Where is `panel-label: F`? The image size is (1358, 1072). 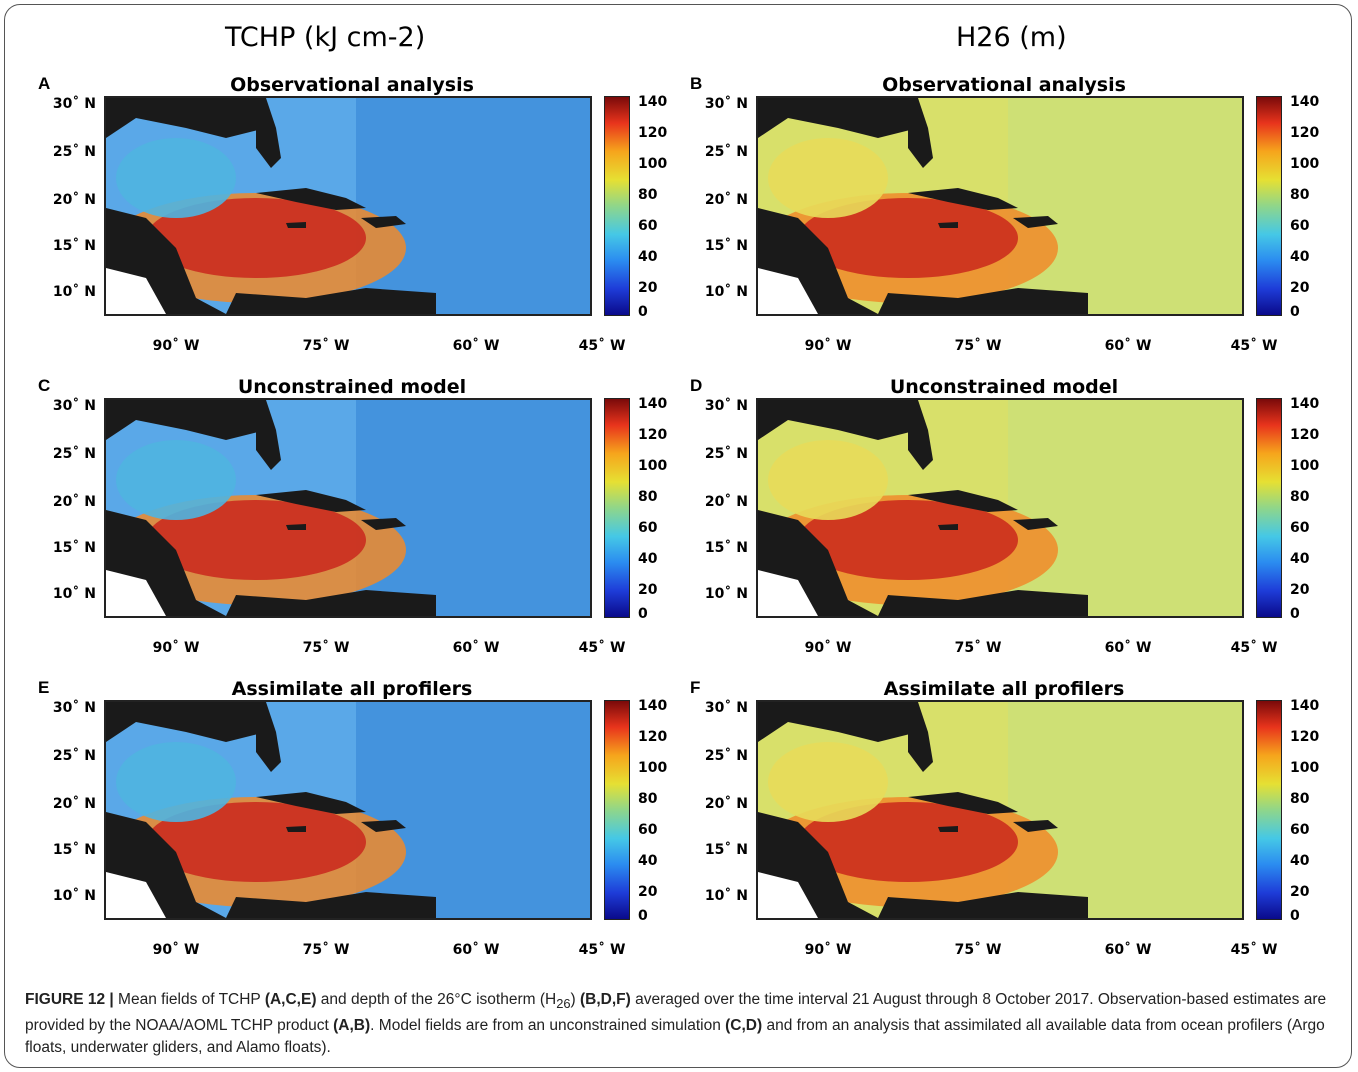
panel-label: F is located at coordinates (695, 688).